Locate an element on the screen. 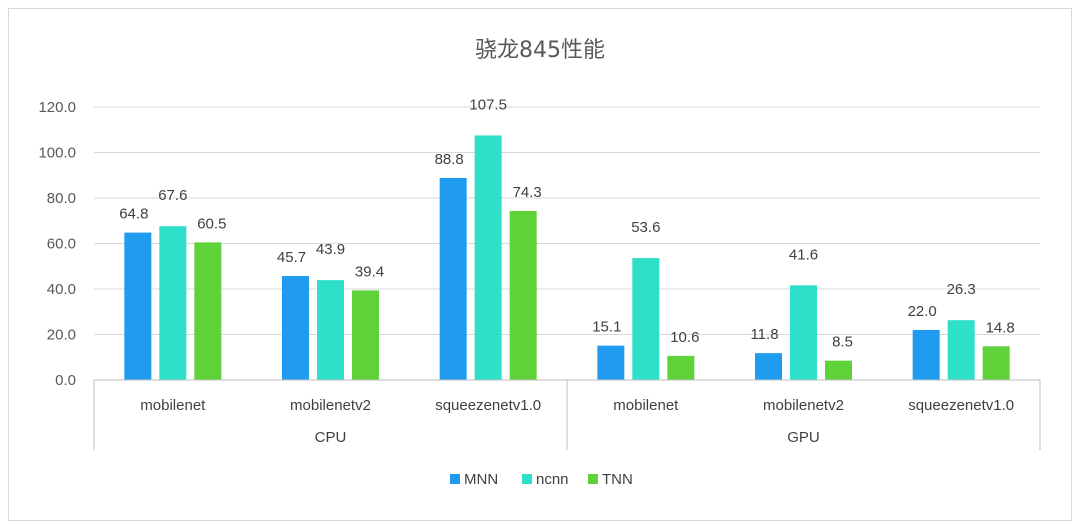 Image resolution: width=1080 pixels, height=529 pixels. data-label: 15.1 is located at coordinates (606, 327).